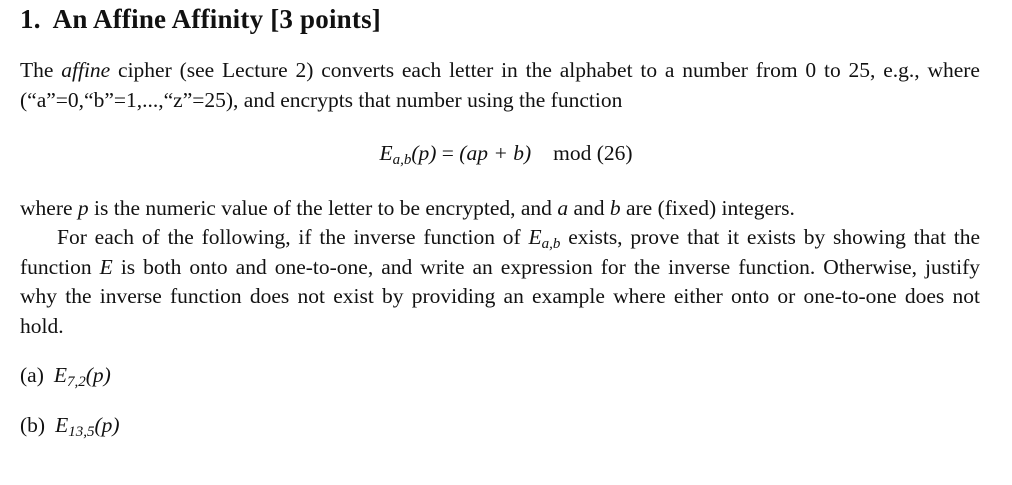 Image resolution: width=1012 pixels, height=485 pixels. I want to click on subquestion-b: (b) E13,5(p), so click(70, 426).